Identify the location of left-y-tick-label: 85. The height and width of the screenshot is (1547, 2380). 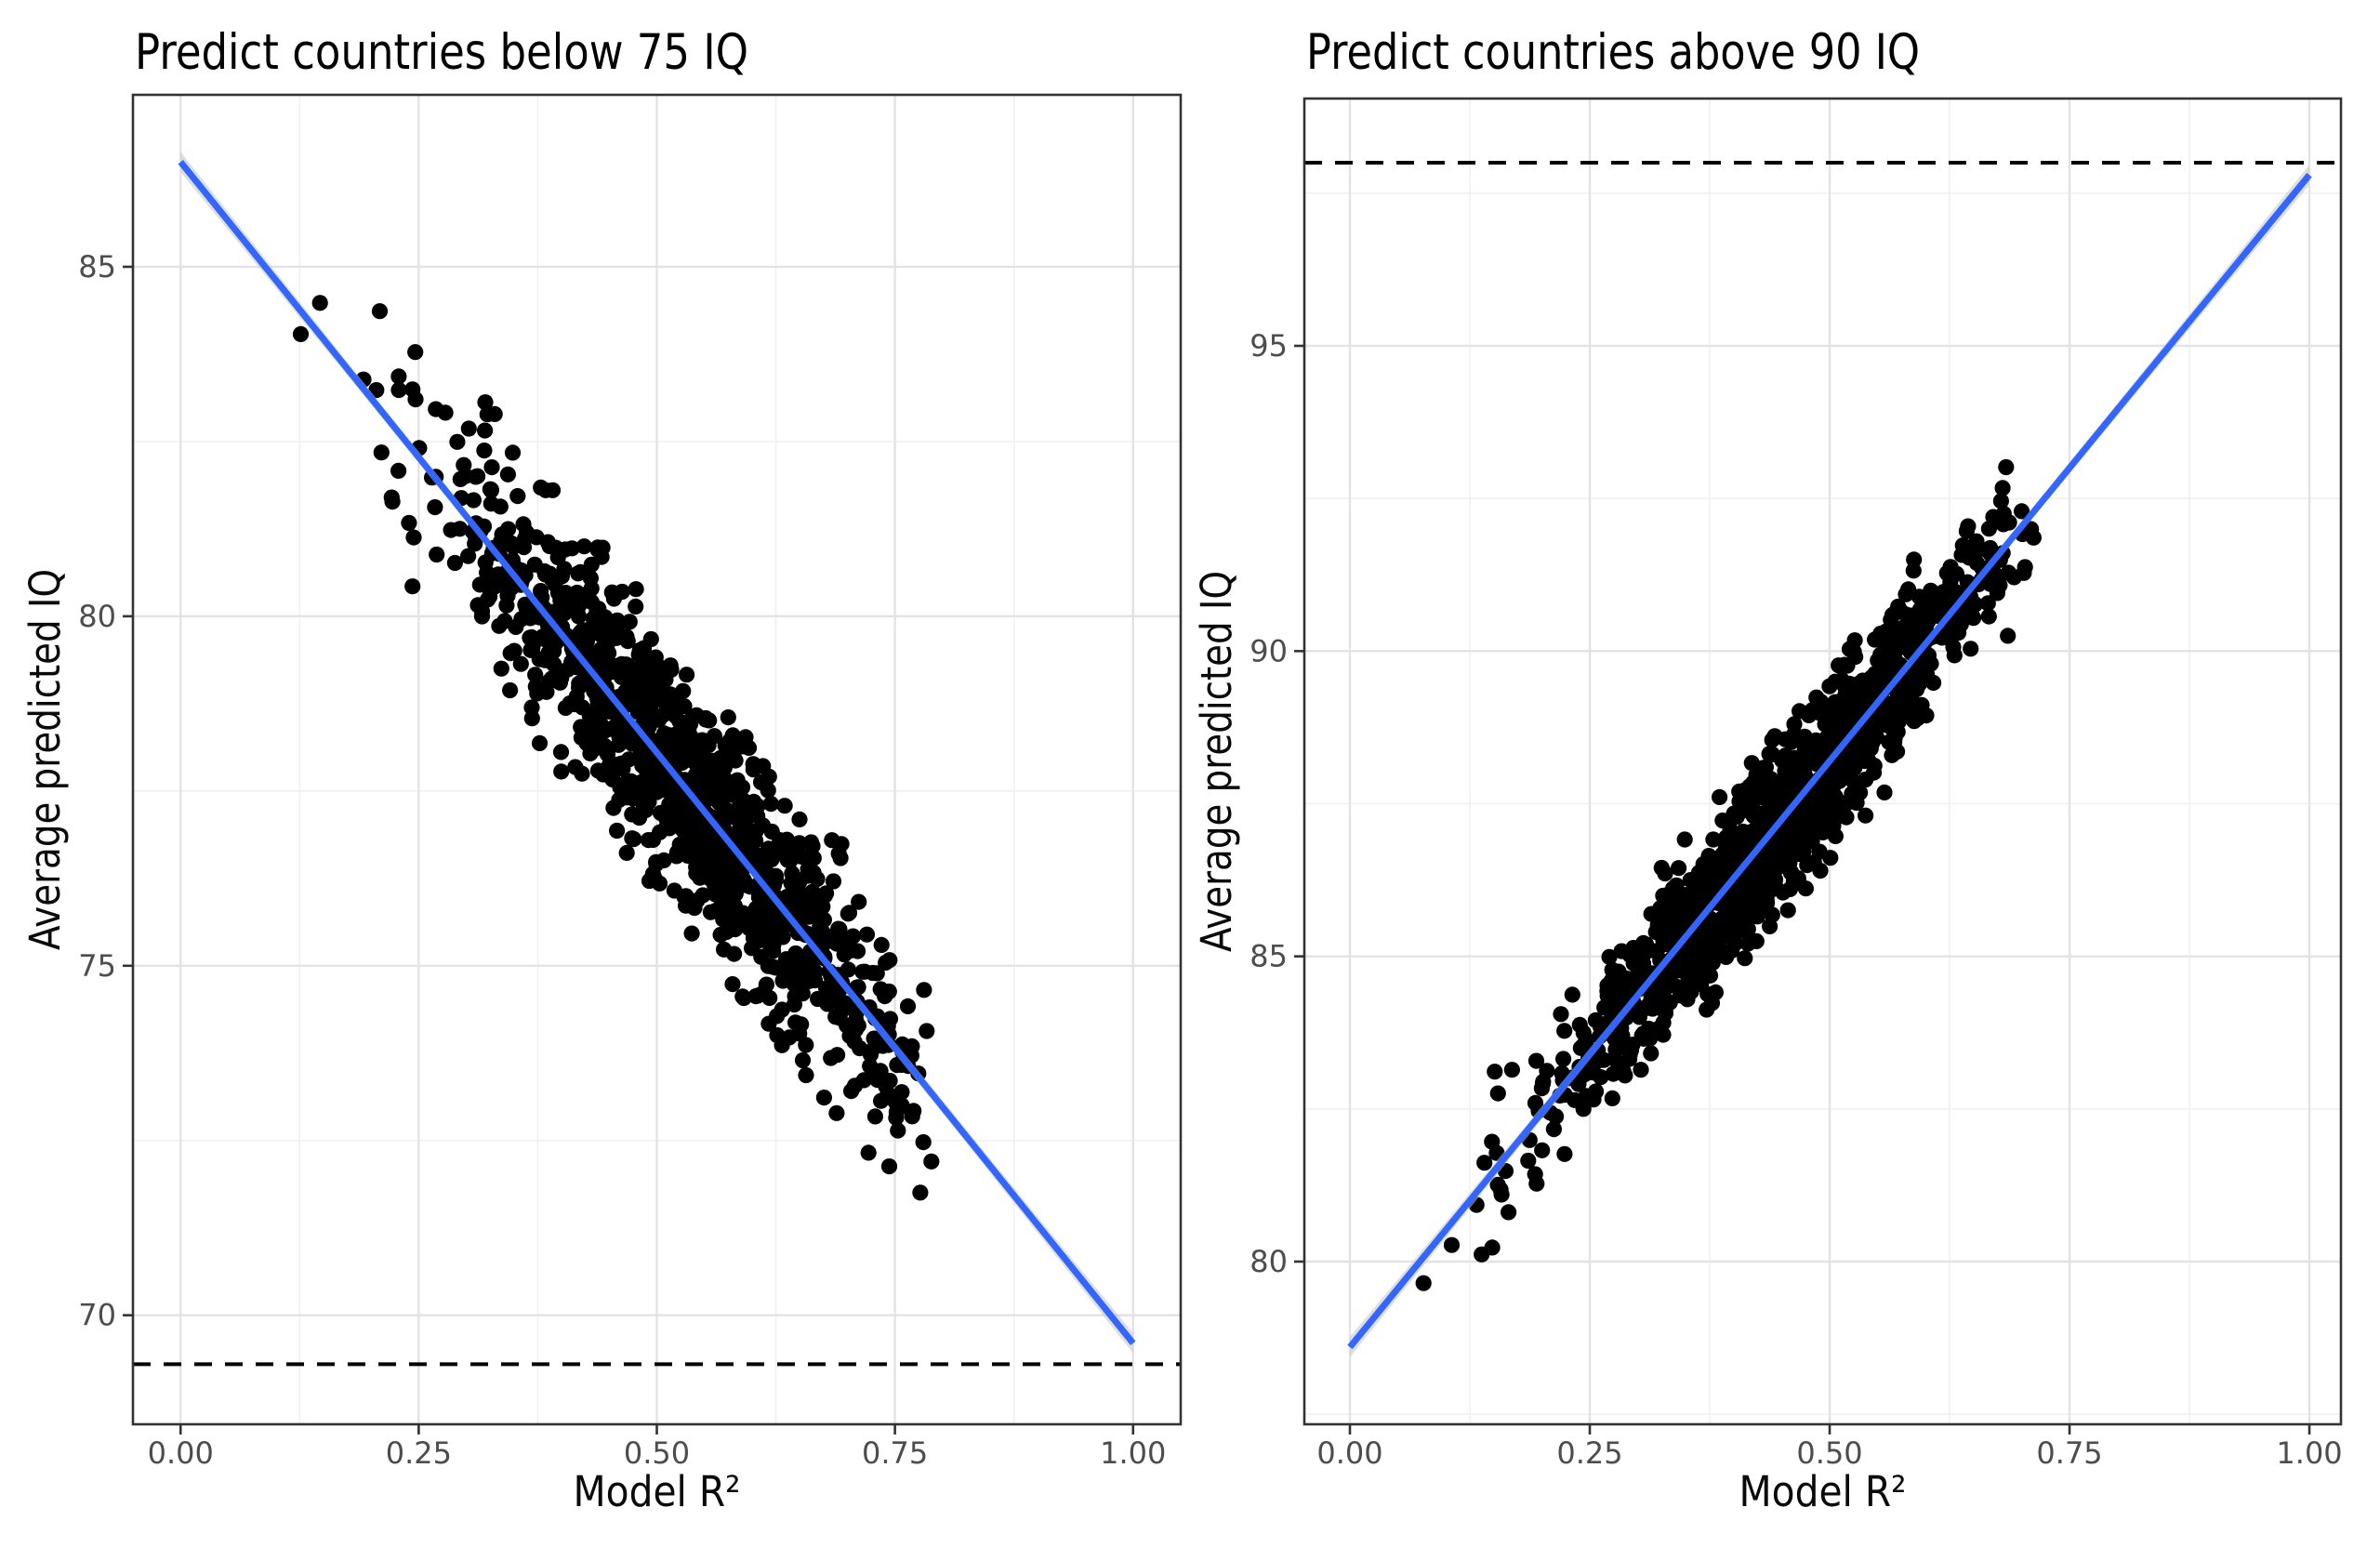
(97, 266).